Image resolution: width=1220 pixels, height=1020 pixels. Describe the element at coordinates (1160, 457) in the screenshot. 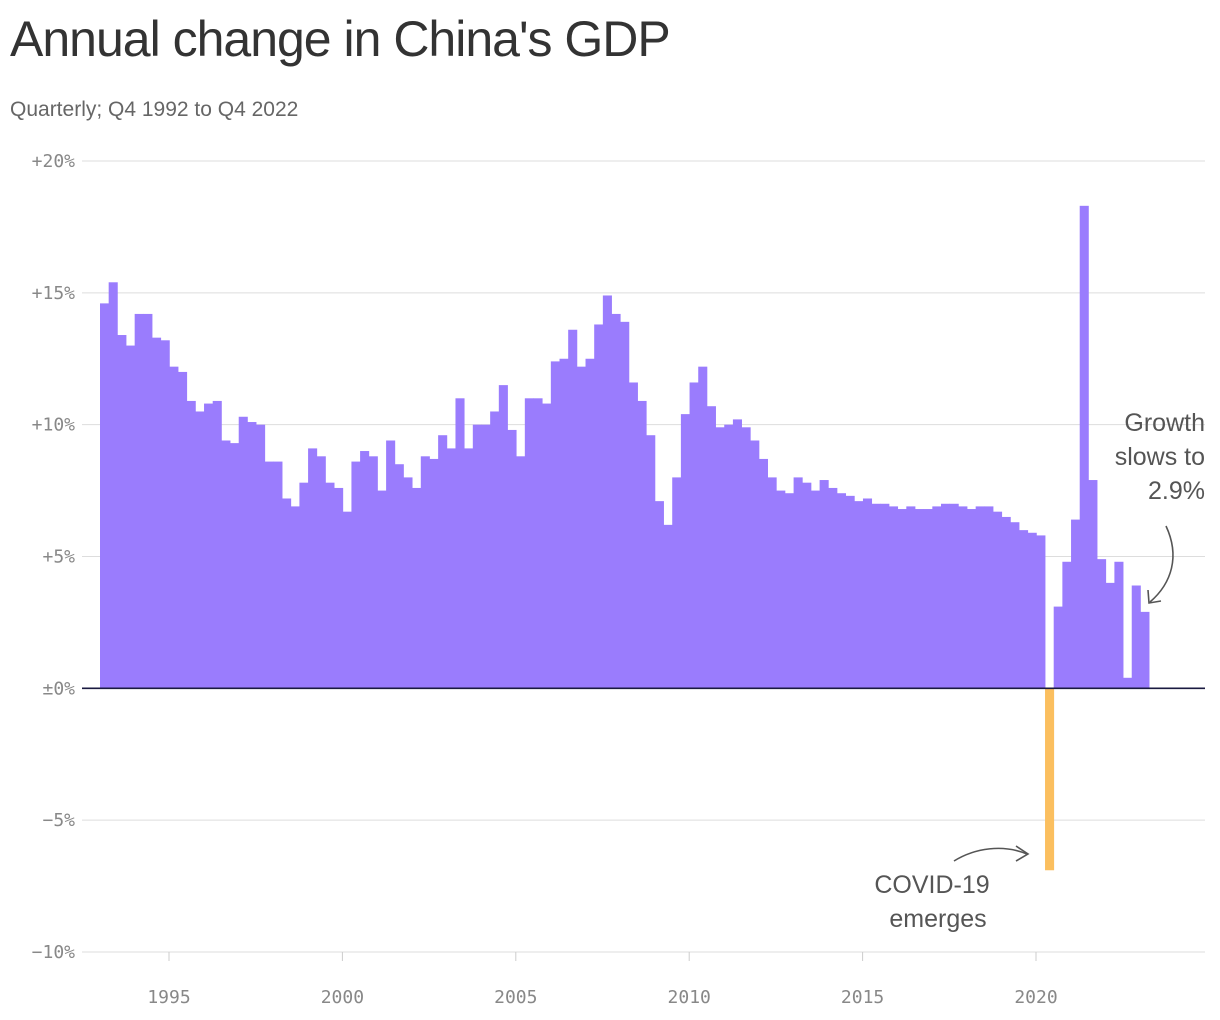

I see `growth-annotation-line-2: slows to` at that location.